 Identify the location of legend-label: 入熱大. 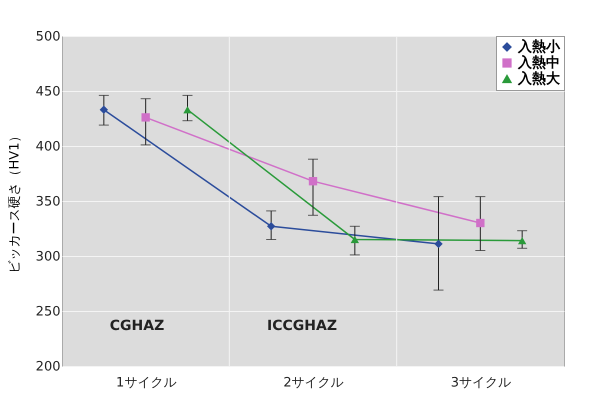
(539, 79).